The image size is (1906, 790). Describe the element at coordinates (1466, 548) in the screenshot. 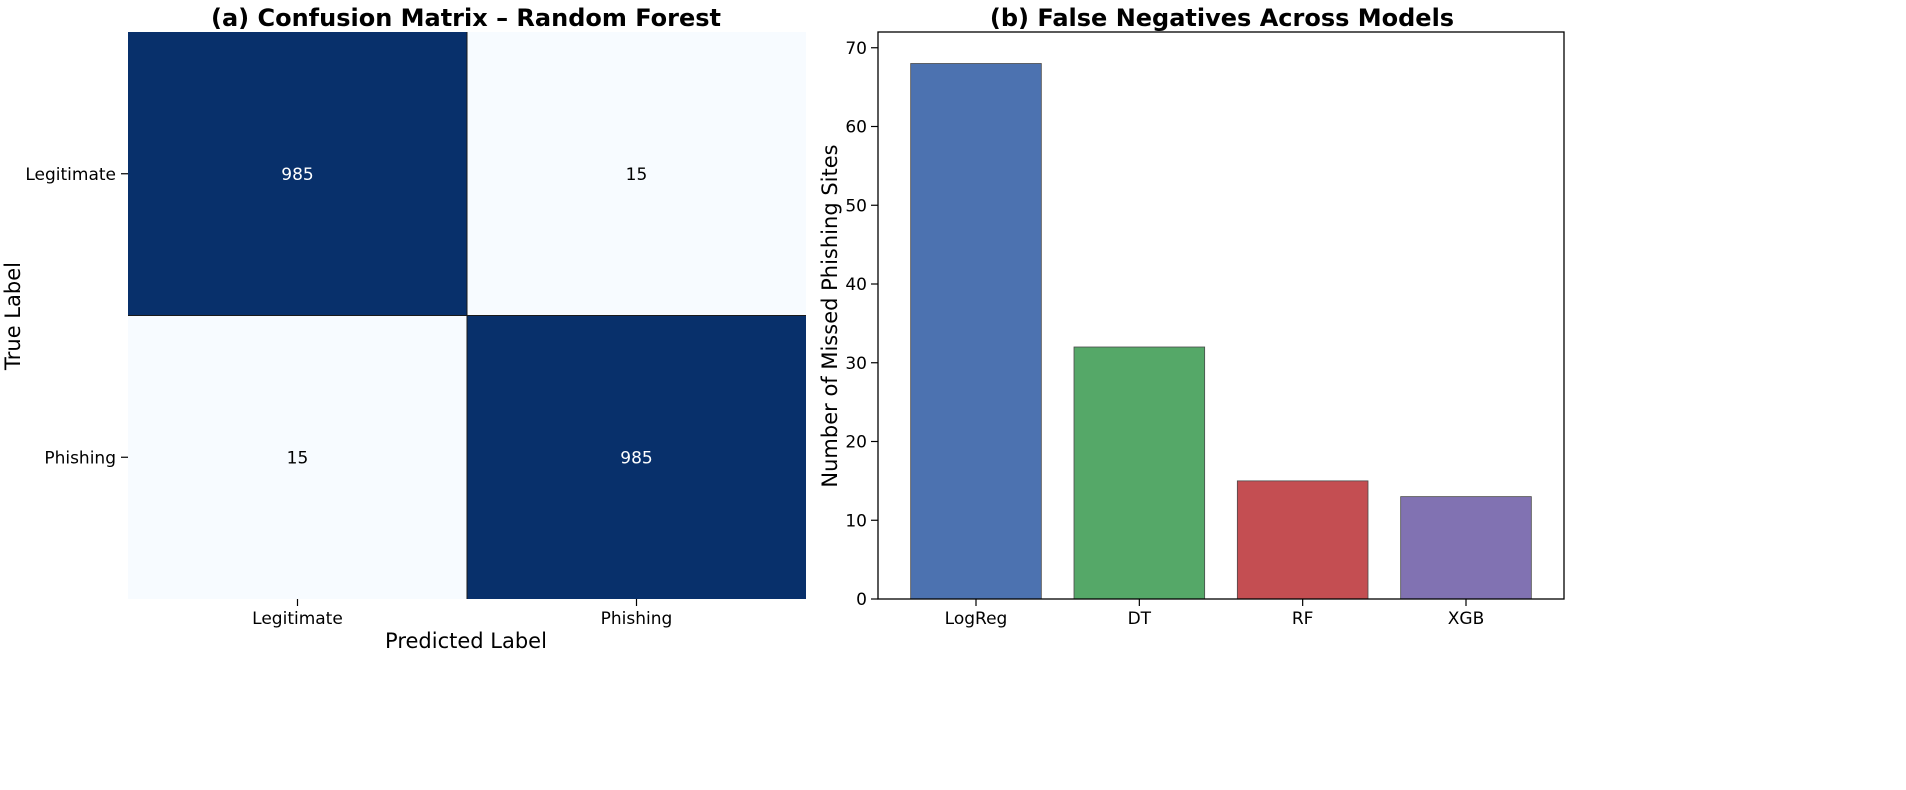

I see `bar-xgb` at that location.